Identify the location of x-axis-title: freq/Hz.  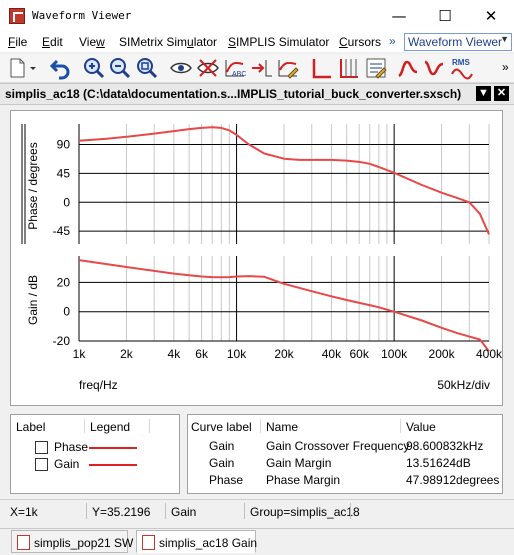
(98, 385).